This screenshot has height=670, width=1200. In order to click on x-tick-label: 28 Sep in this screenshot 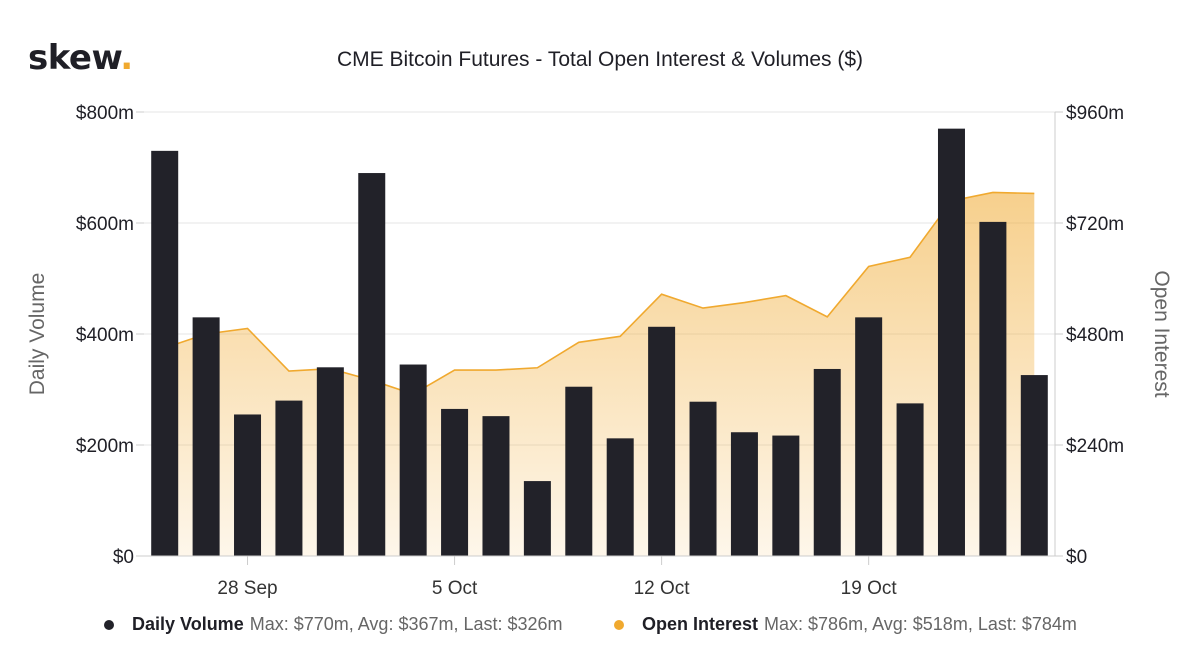, I will do `click(247, 588)`.